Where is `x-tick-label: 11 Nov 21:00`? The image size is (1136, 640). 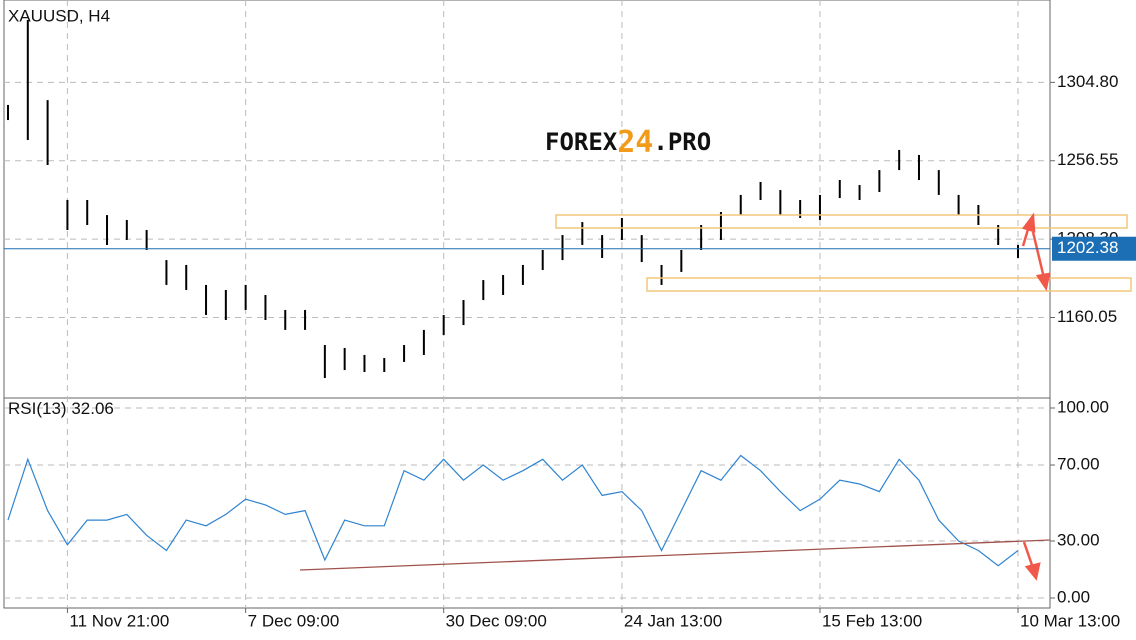 x-tick-label: 11 Nov 21:00 is located at coordinates (119, 620).